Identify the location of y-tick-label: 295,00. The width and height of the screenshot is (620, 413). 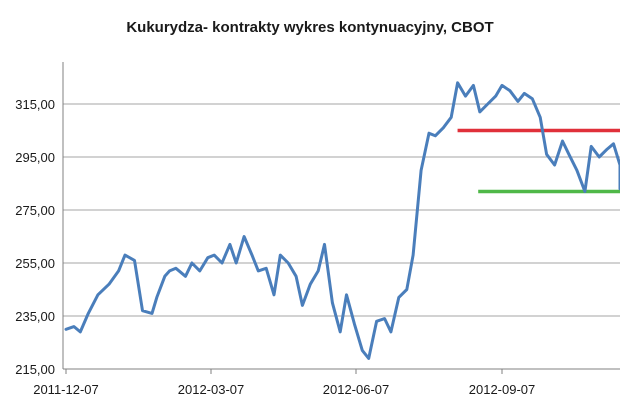
(35, 157).